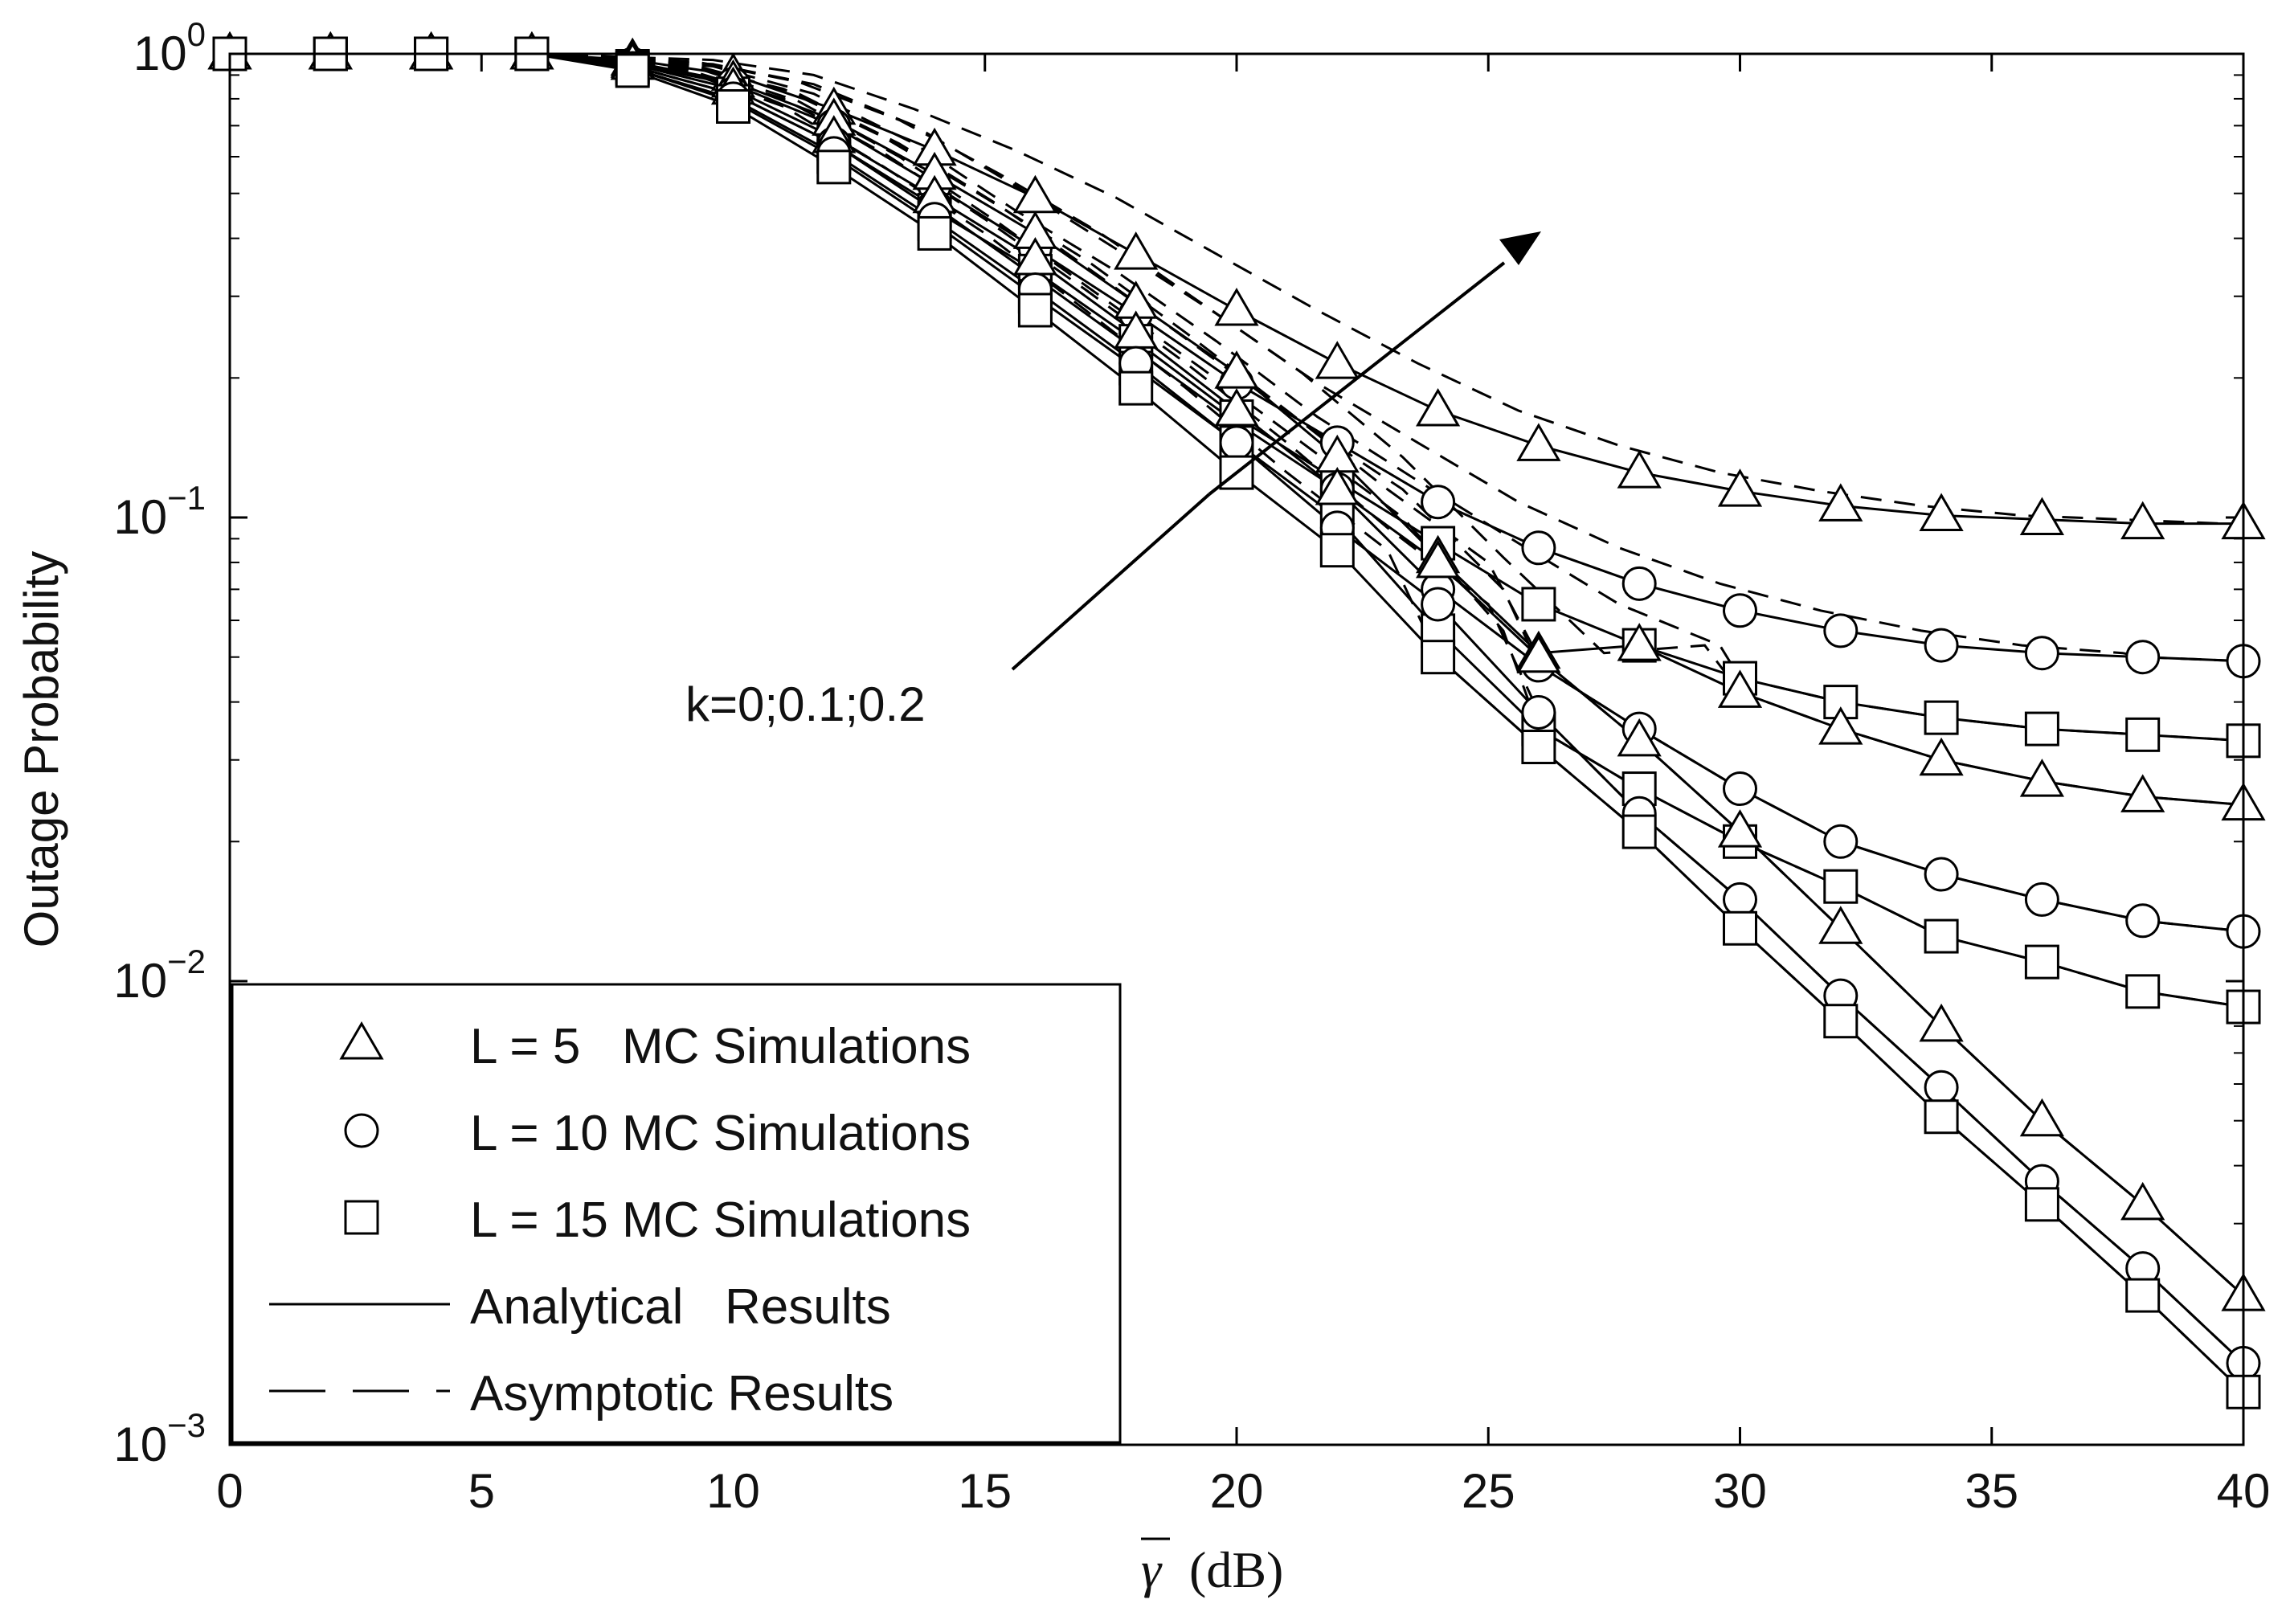 Image resolution: width=2290 pixels, height=1624 pixels. What do you see at coordinates (1520, 248) in the screenshot?
I see `annotation-arrow-head` at bounding box center [1520, 248].